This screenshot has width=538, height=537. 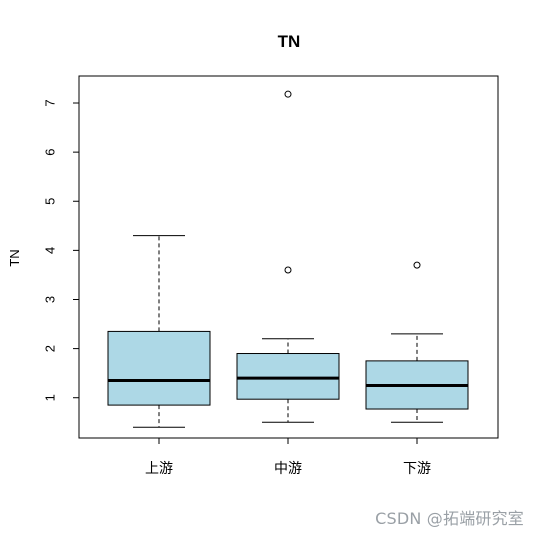 What do you see at coordinates (417, 342) in the screenshot?
I see `box-group-下游` at bounding box center [417, 342].